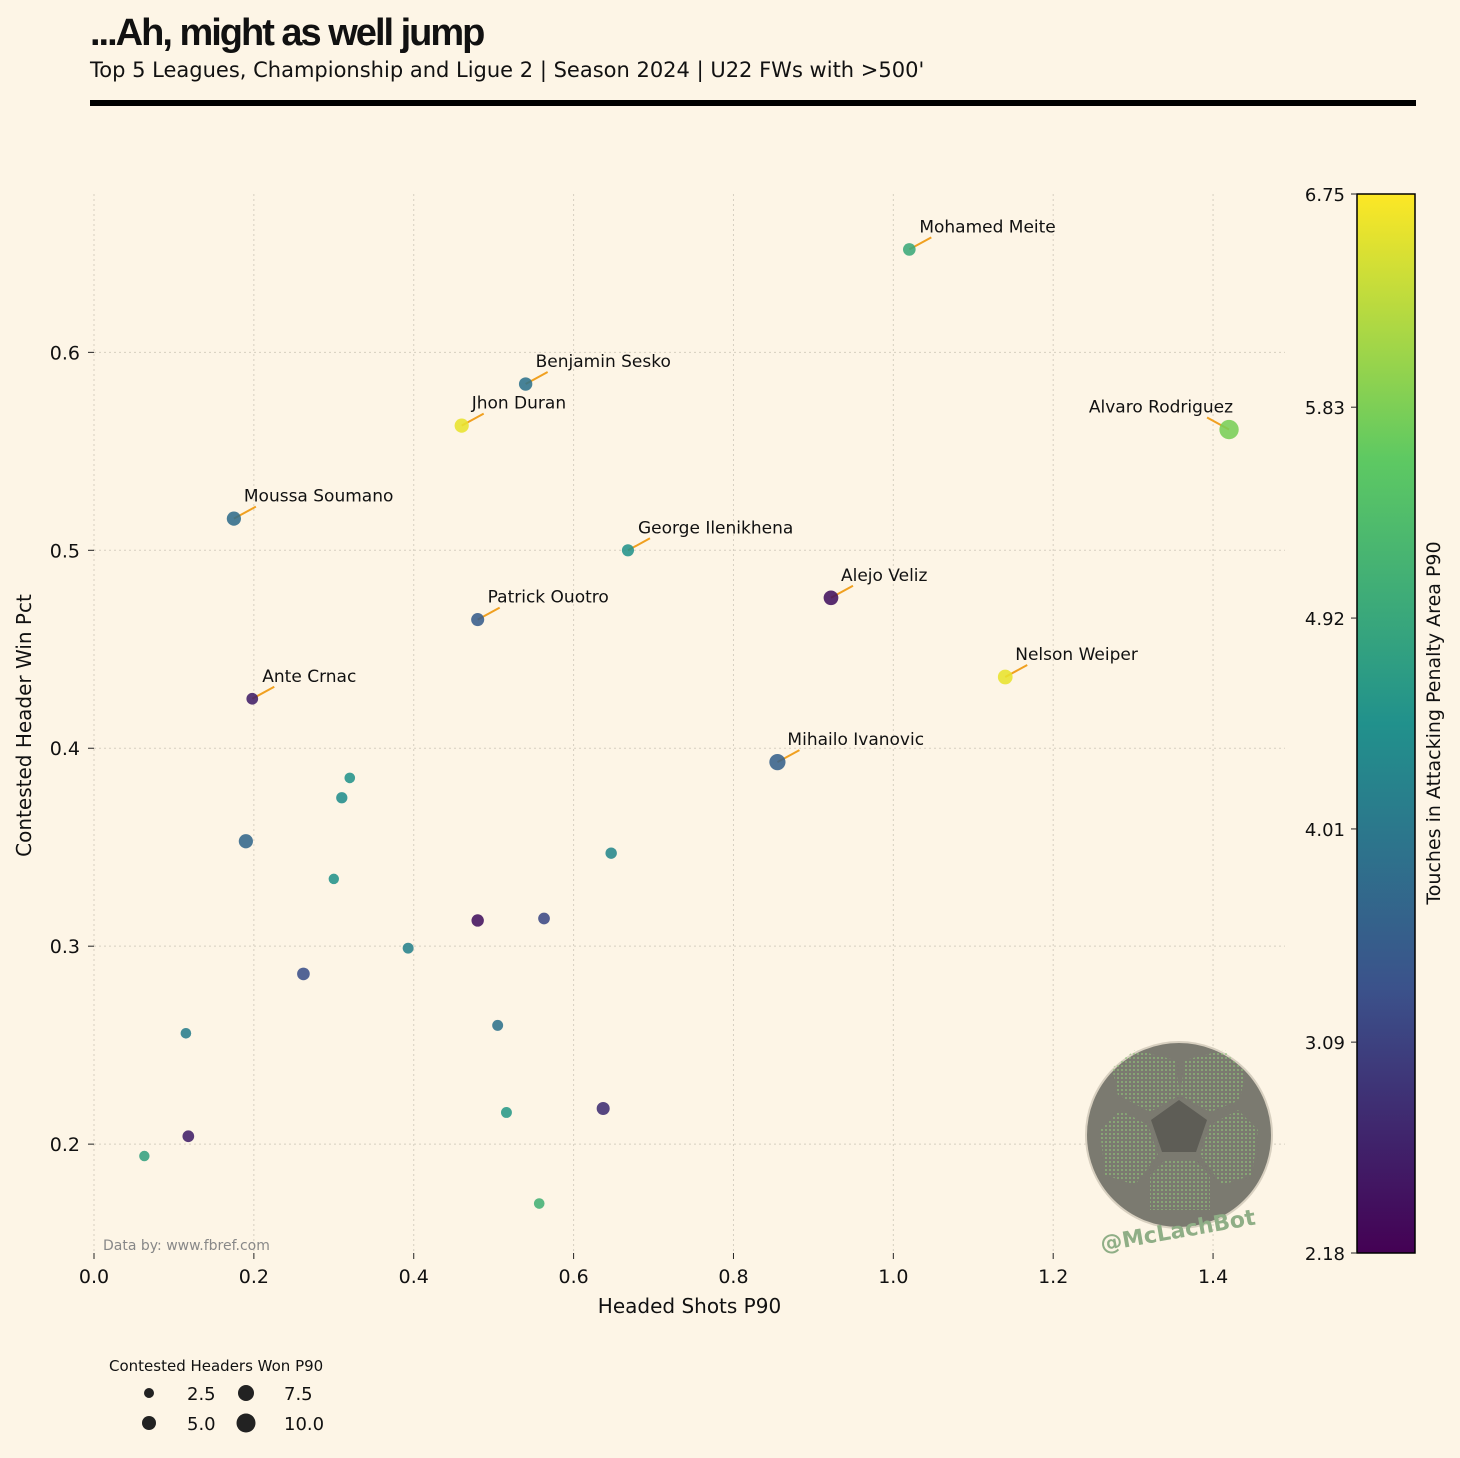 This screenshot has height=1458, width=1460. Describe the element at coordinates (884, 576) in the screenshot. I see `point-label: Alejo Veliz` at that location.